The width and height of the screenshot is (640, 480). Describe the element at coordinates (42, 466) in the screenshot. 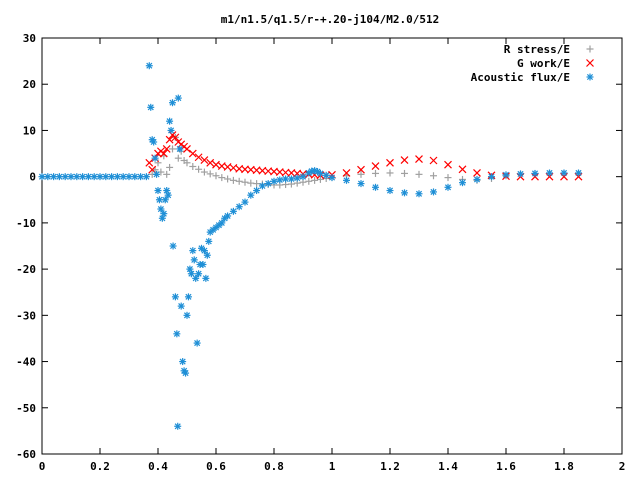

I see `x-tick-label: 0` at that location.